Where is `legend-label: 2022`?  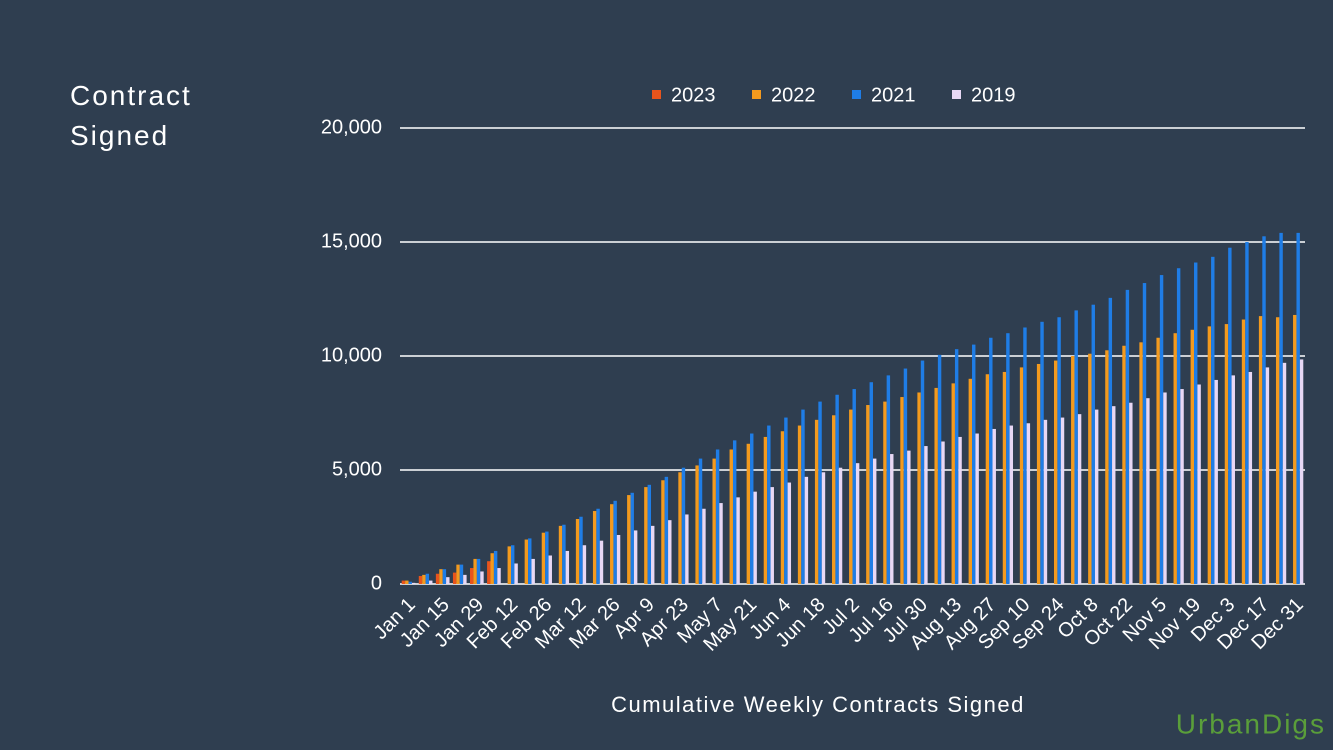
legend-label: 2022 is located at coordinates (793, 95).